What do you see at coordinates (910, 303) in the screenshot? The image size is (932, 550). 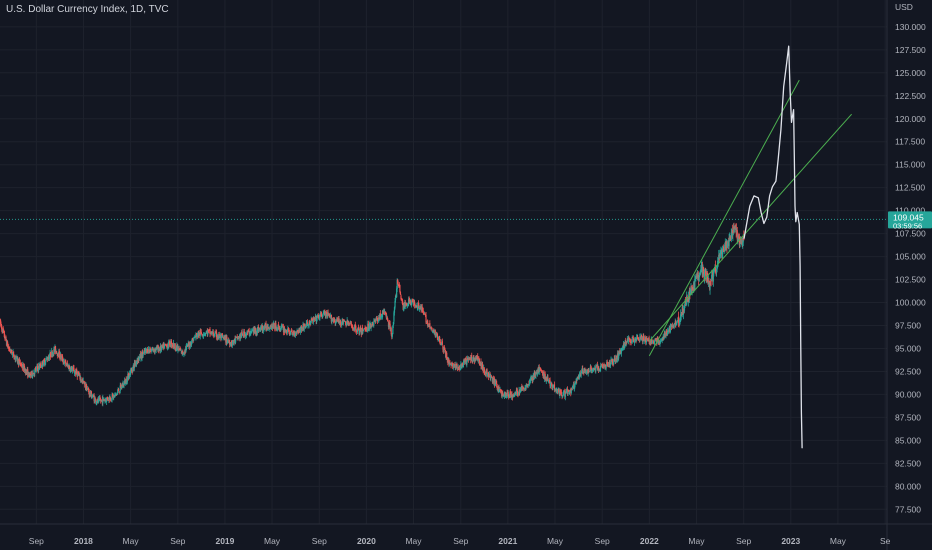 I see `y-tick-label: 100.000` at bounding box center [910, 303].